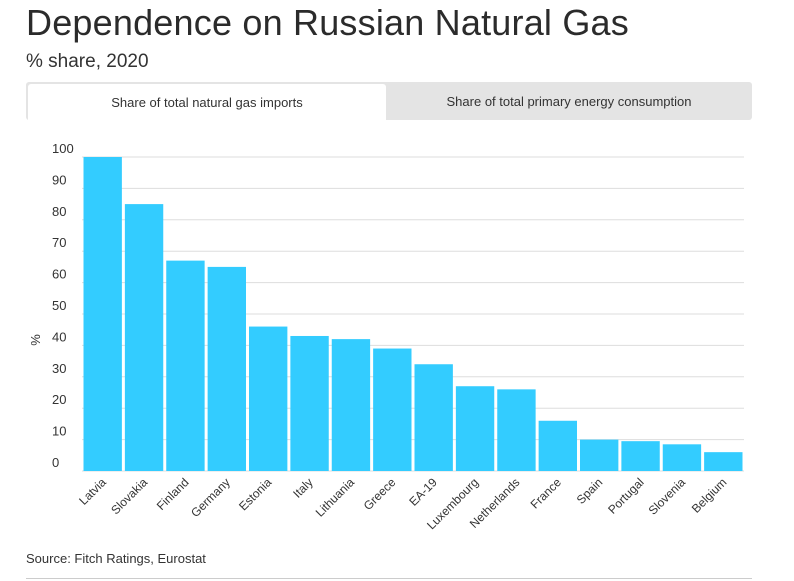  I want to click on tab-natural-gas-imports: Share of total natural gas imports, so click(207, 102).